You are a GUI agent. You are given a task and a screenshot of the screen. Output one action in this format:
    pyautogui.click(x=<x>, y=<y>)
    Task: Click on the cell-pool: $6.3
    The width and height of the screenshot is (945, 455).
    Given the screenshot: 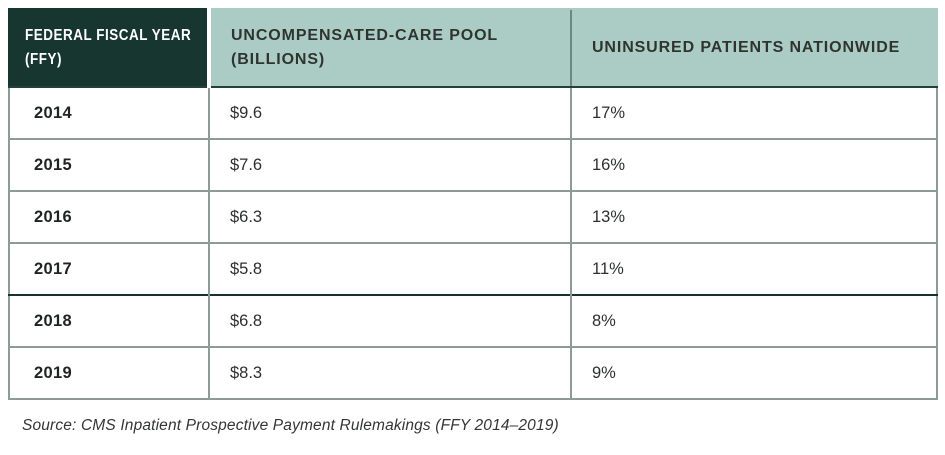 What is the action you would take?
    pyautogui.click(x=389, y=216)
    